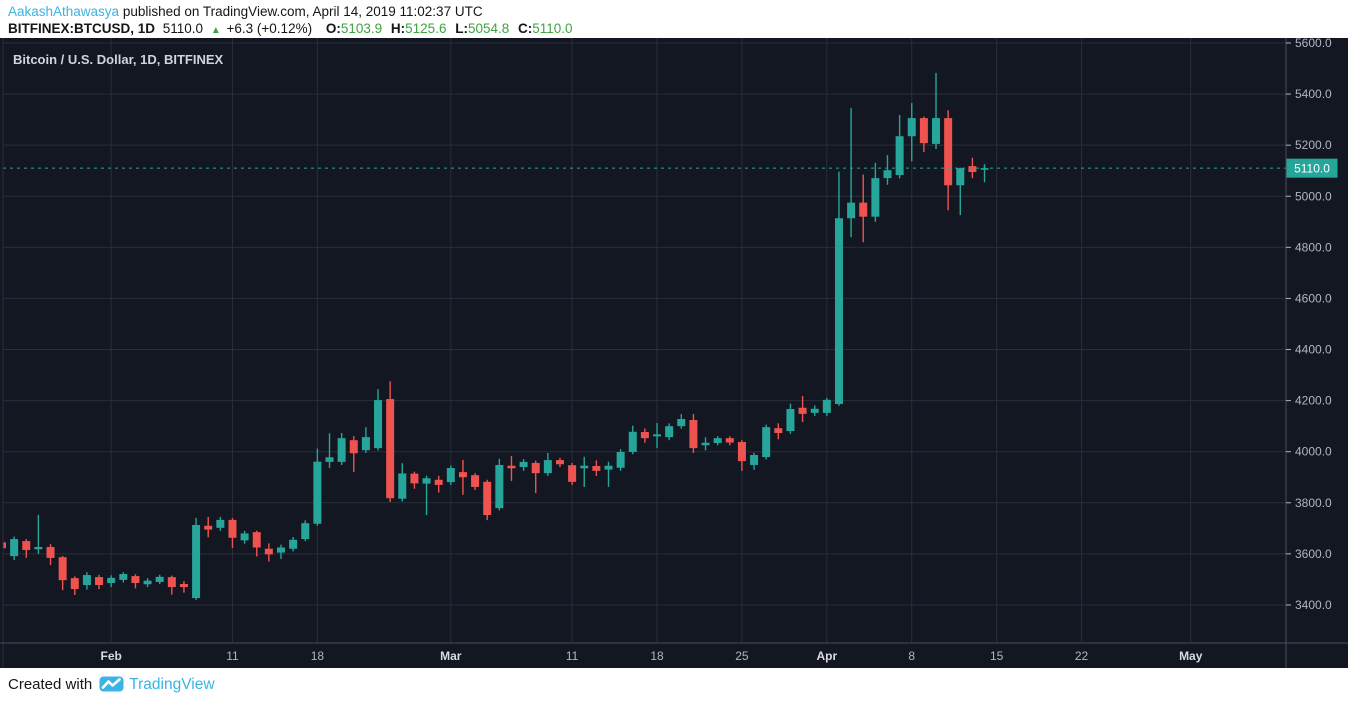  What do you see at coordinates (269, 28) in the screenshot?
I see `price-change-value: +6.3 (+0.12%)` at bounding box center [269, 28].